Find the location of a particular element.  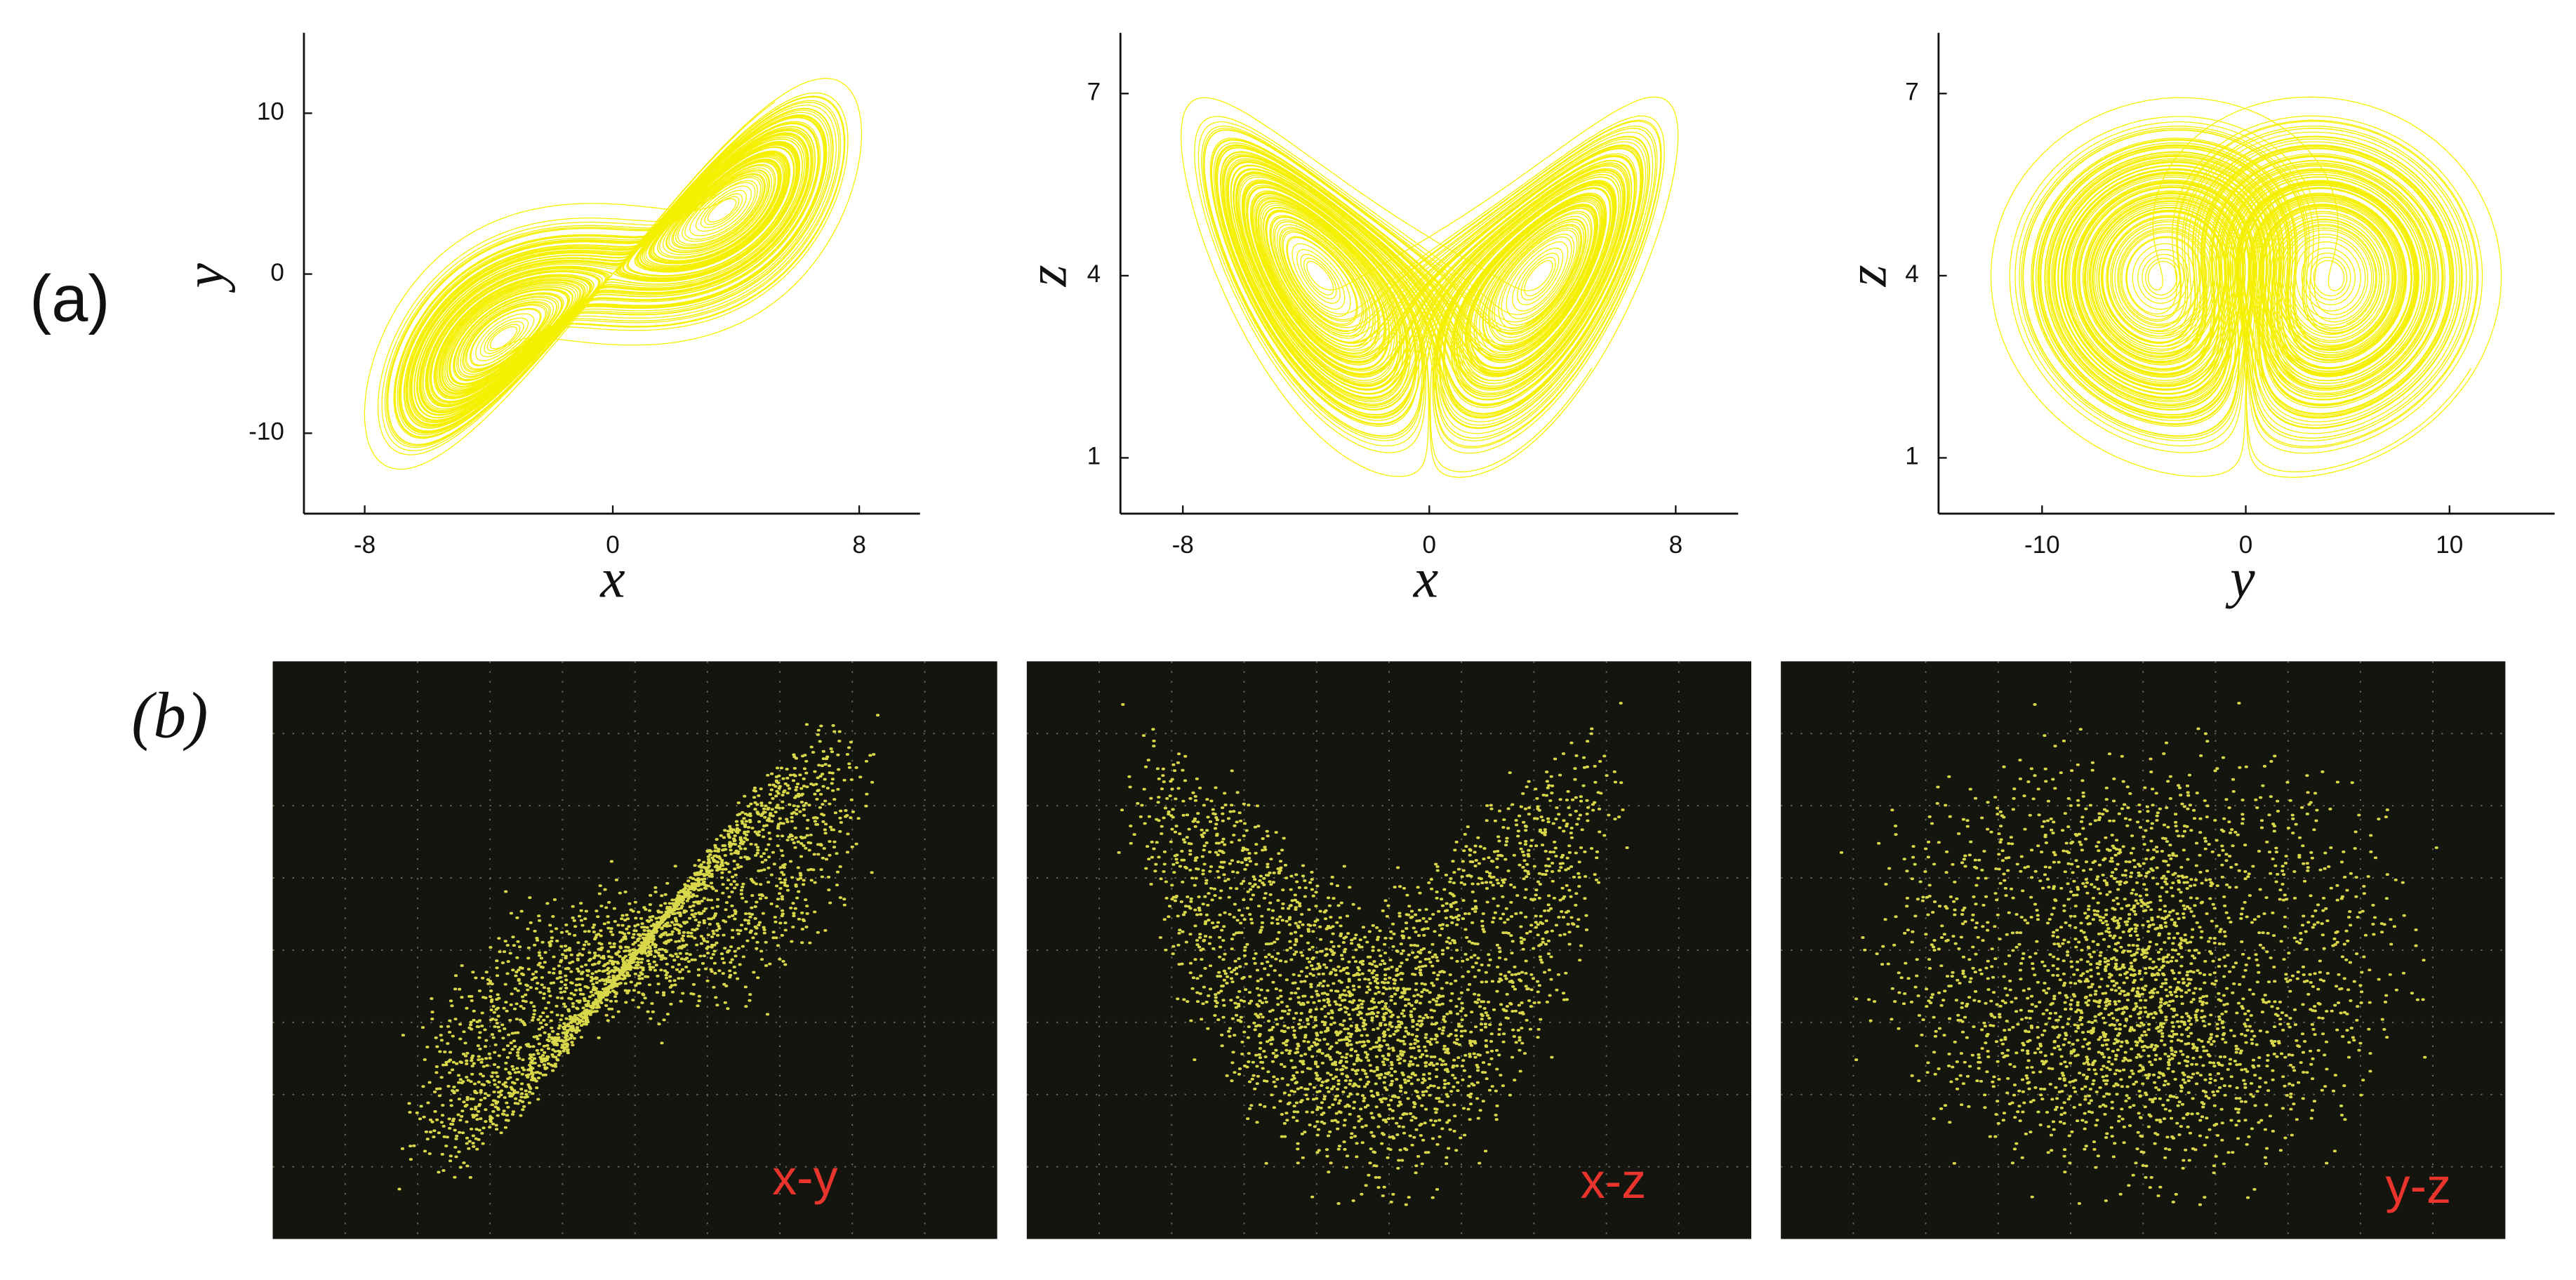

y-tick-label: -10 is located at coordinates (266, 432).